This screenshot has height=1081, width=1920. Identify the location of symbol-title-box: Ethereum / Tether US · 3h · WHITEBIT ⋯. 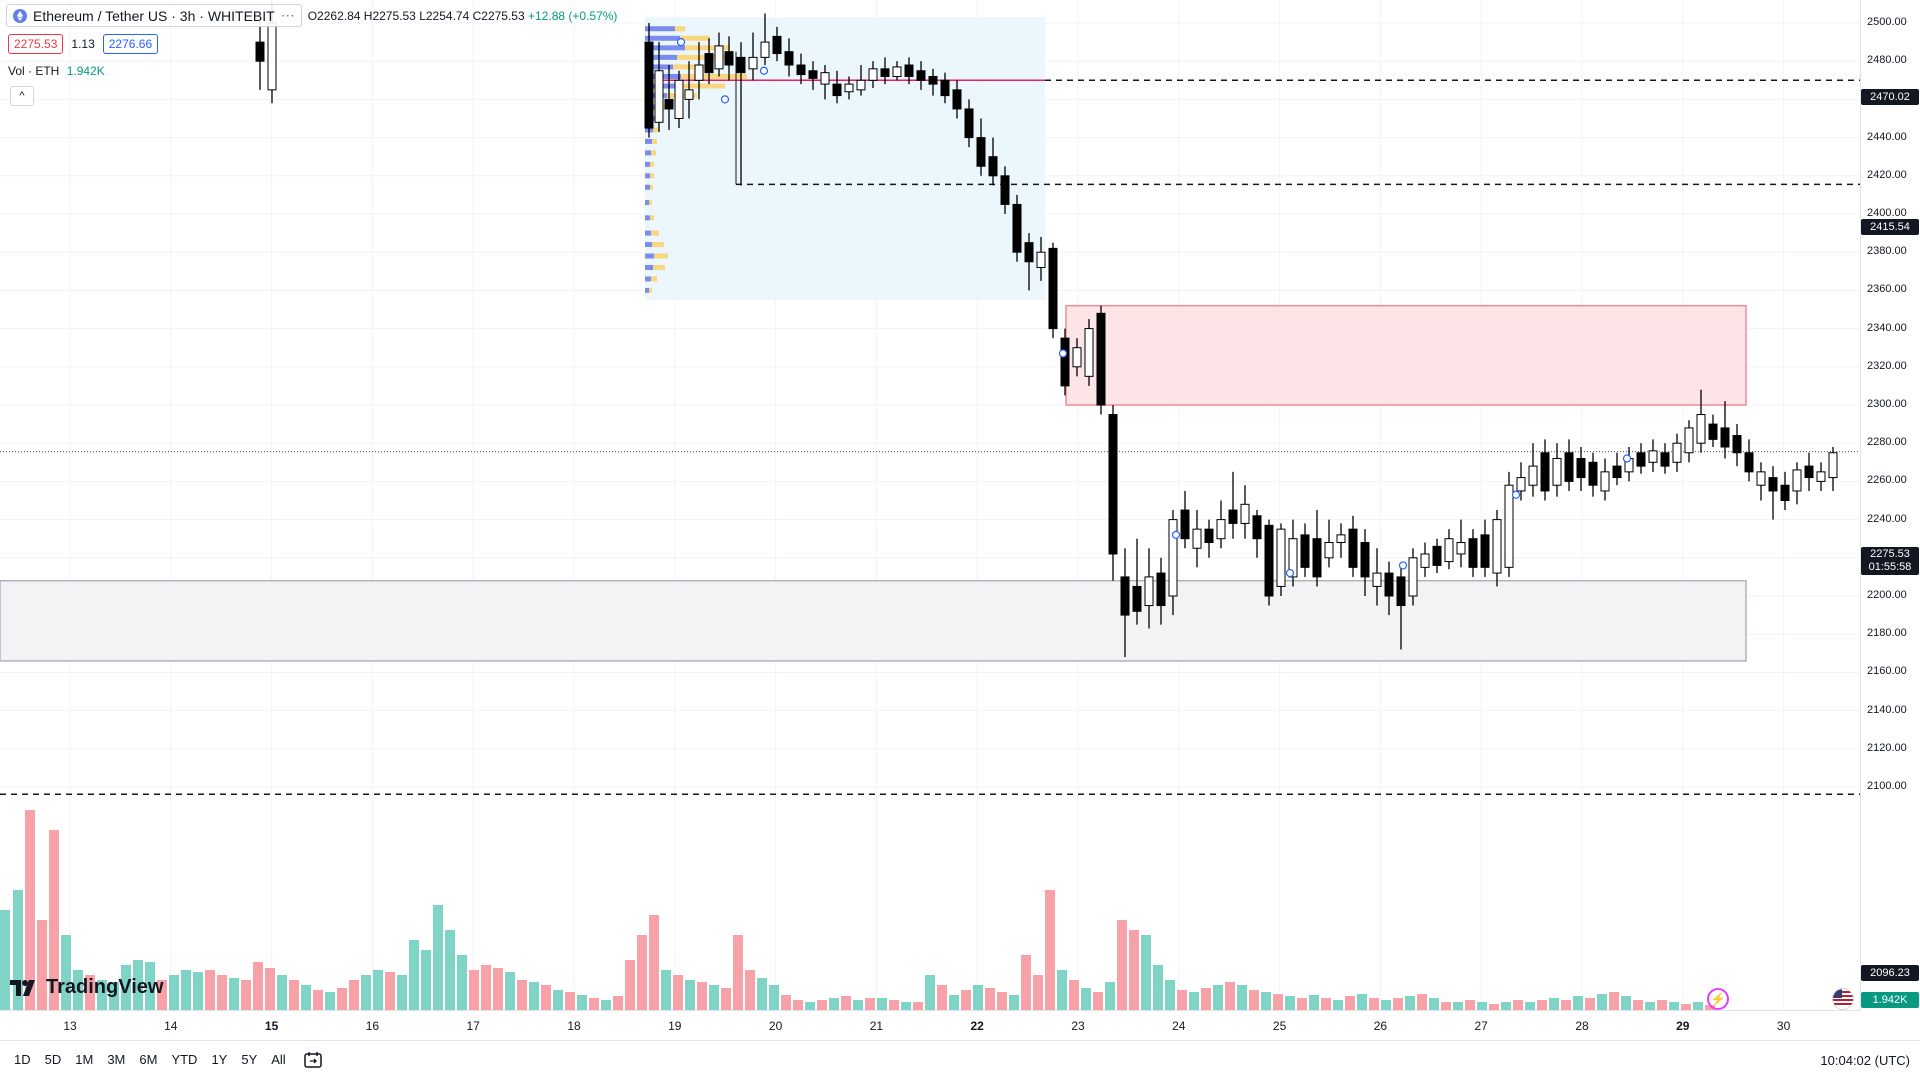
(154, 15).